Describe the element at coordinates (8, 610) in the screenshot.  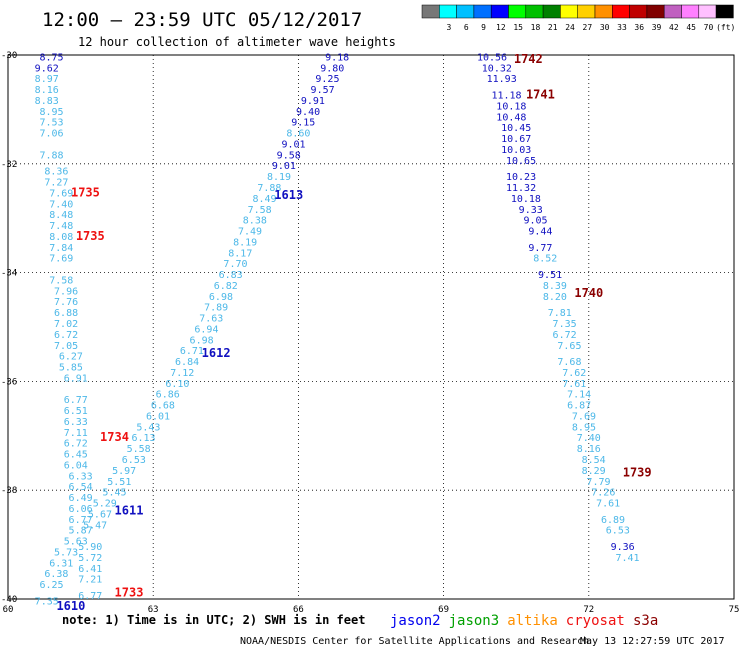
I see `lon-tick-label: 60` at that location.